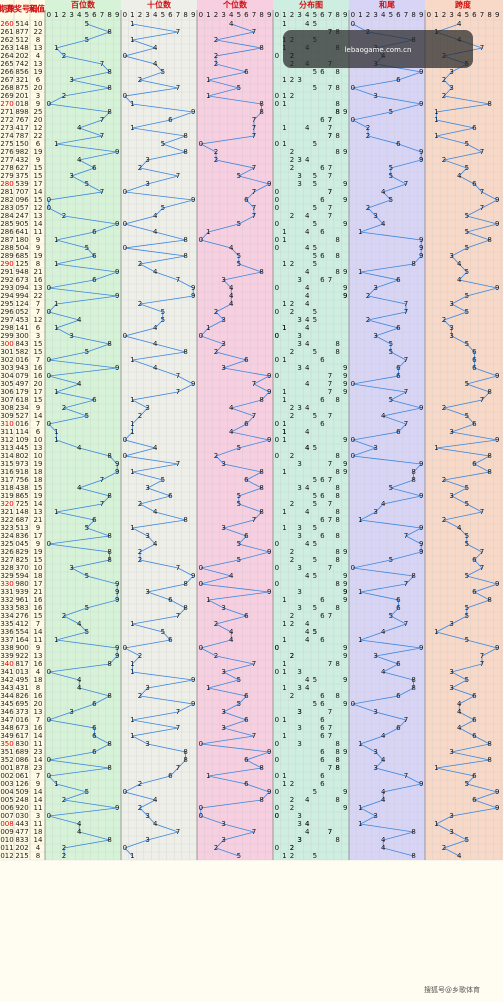  What do you see at coordinates (21, 120) in the screenshot?
I see `draw-number: 767` at bounding box center [21, 120].